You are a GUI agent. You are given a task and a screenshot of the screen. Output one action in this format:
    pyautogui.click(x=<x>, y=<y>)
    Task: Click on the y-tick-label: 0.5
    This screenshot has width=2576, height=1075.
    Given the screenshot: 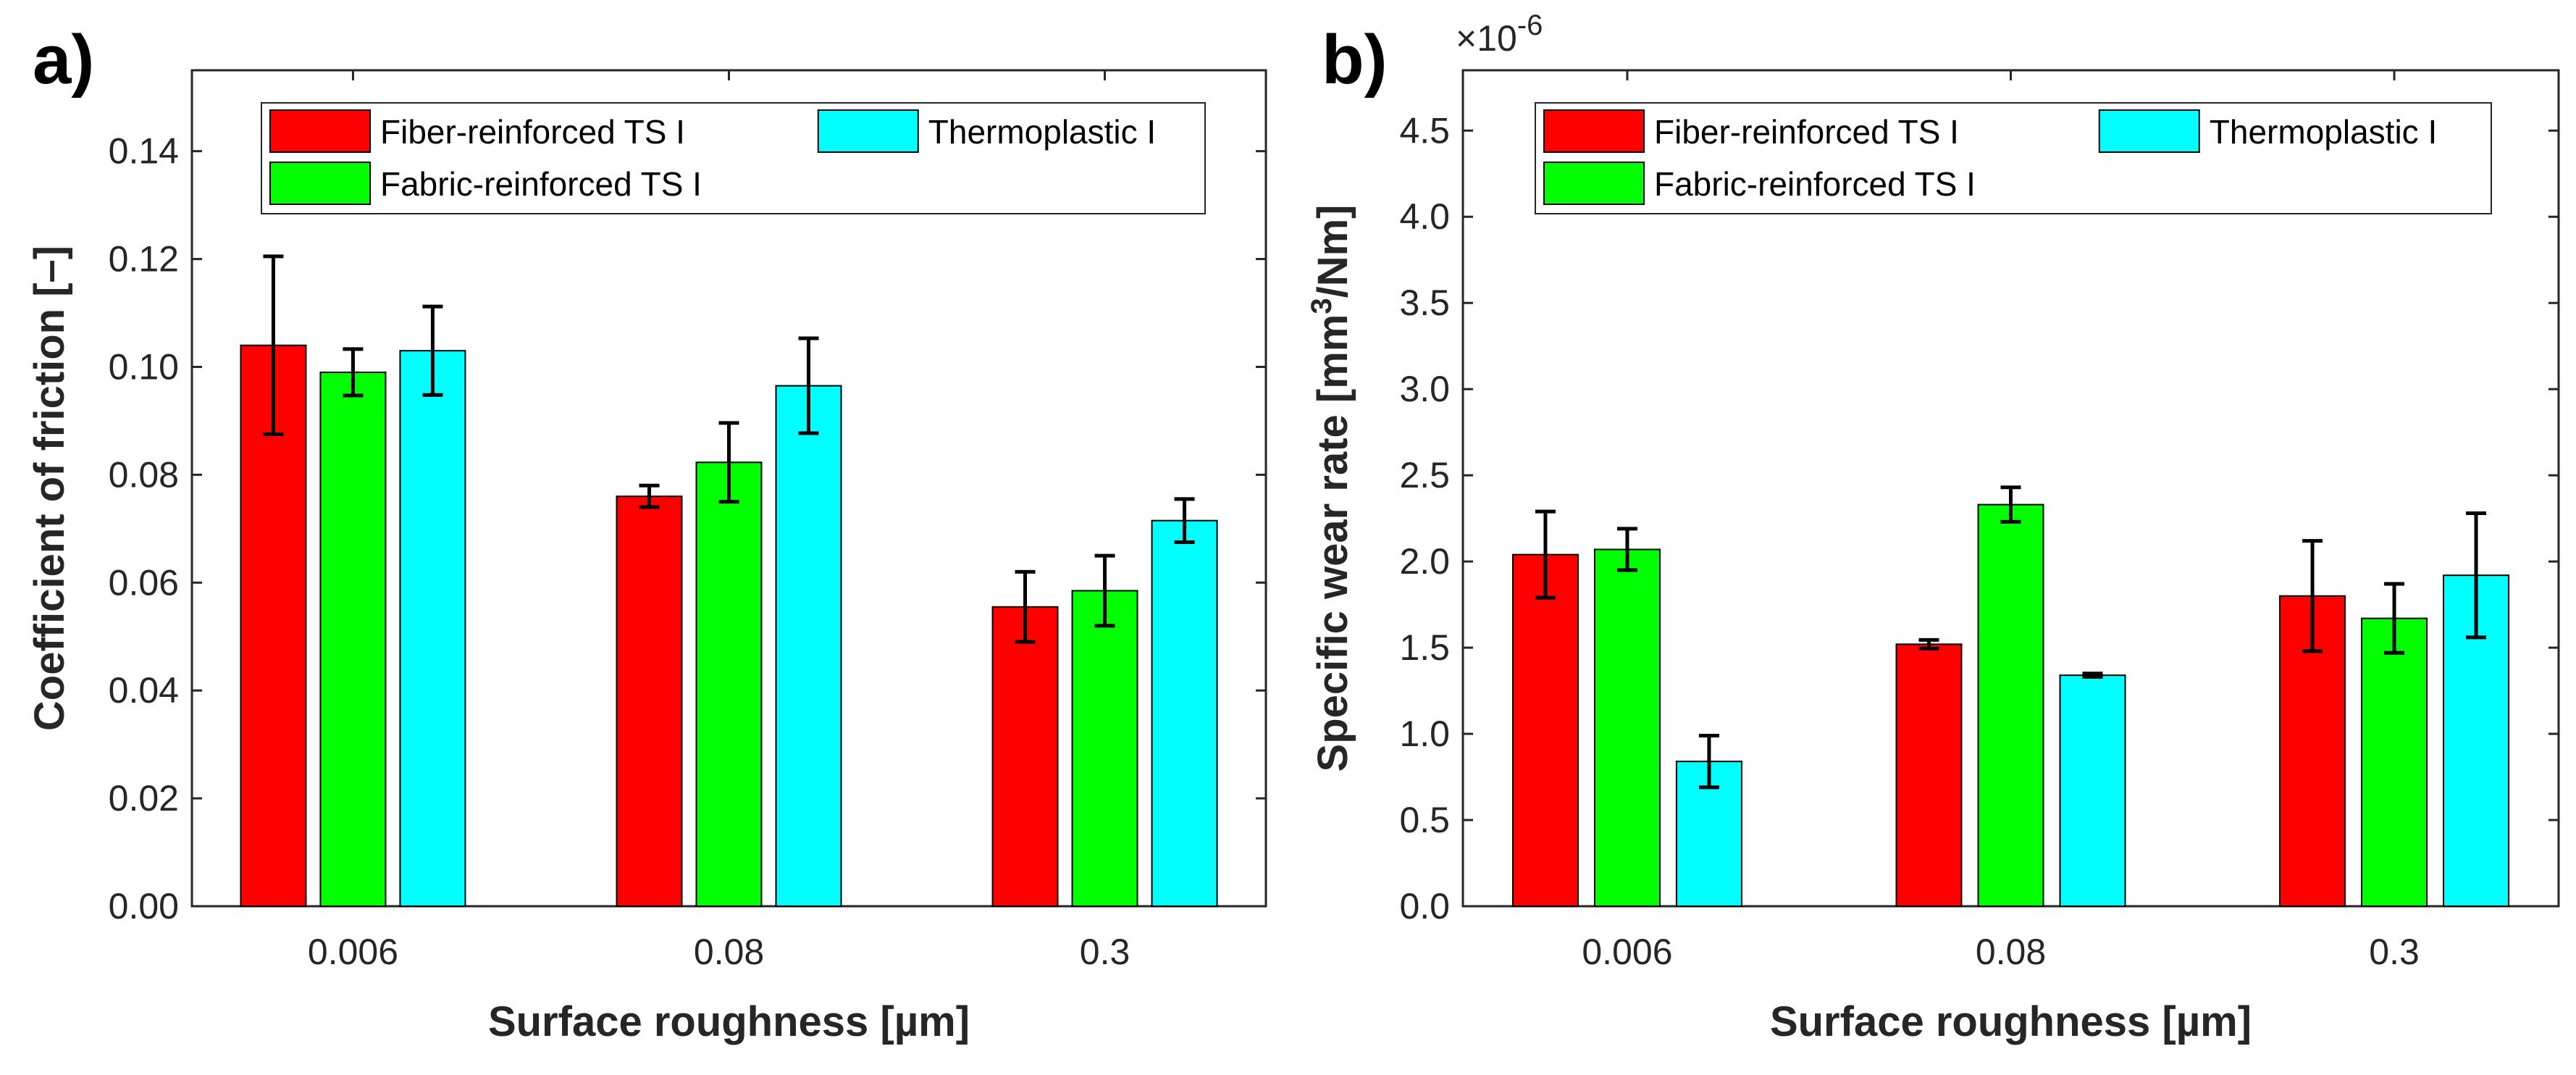 What is the action you would take?
    pyautogui.click(x=1424, y=820)
    